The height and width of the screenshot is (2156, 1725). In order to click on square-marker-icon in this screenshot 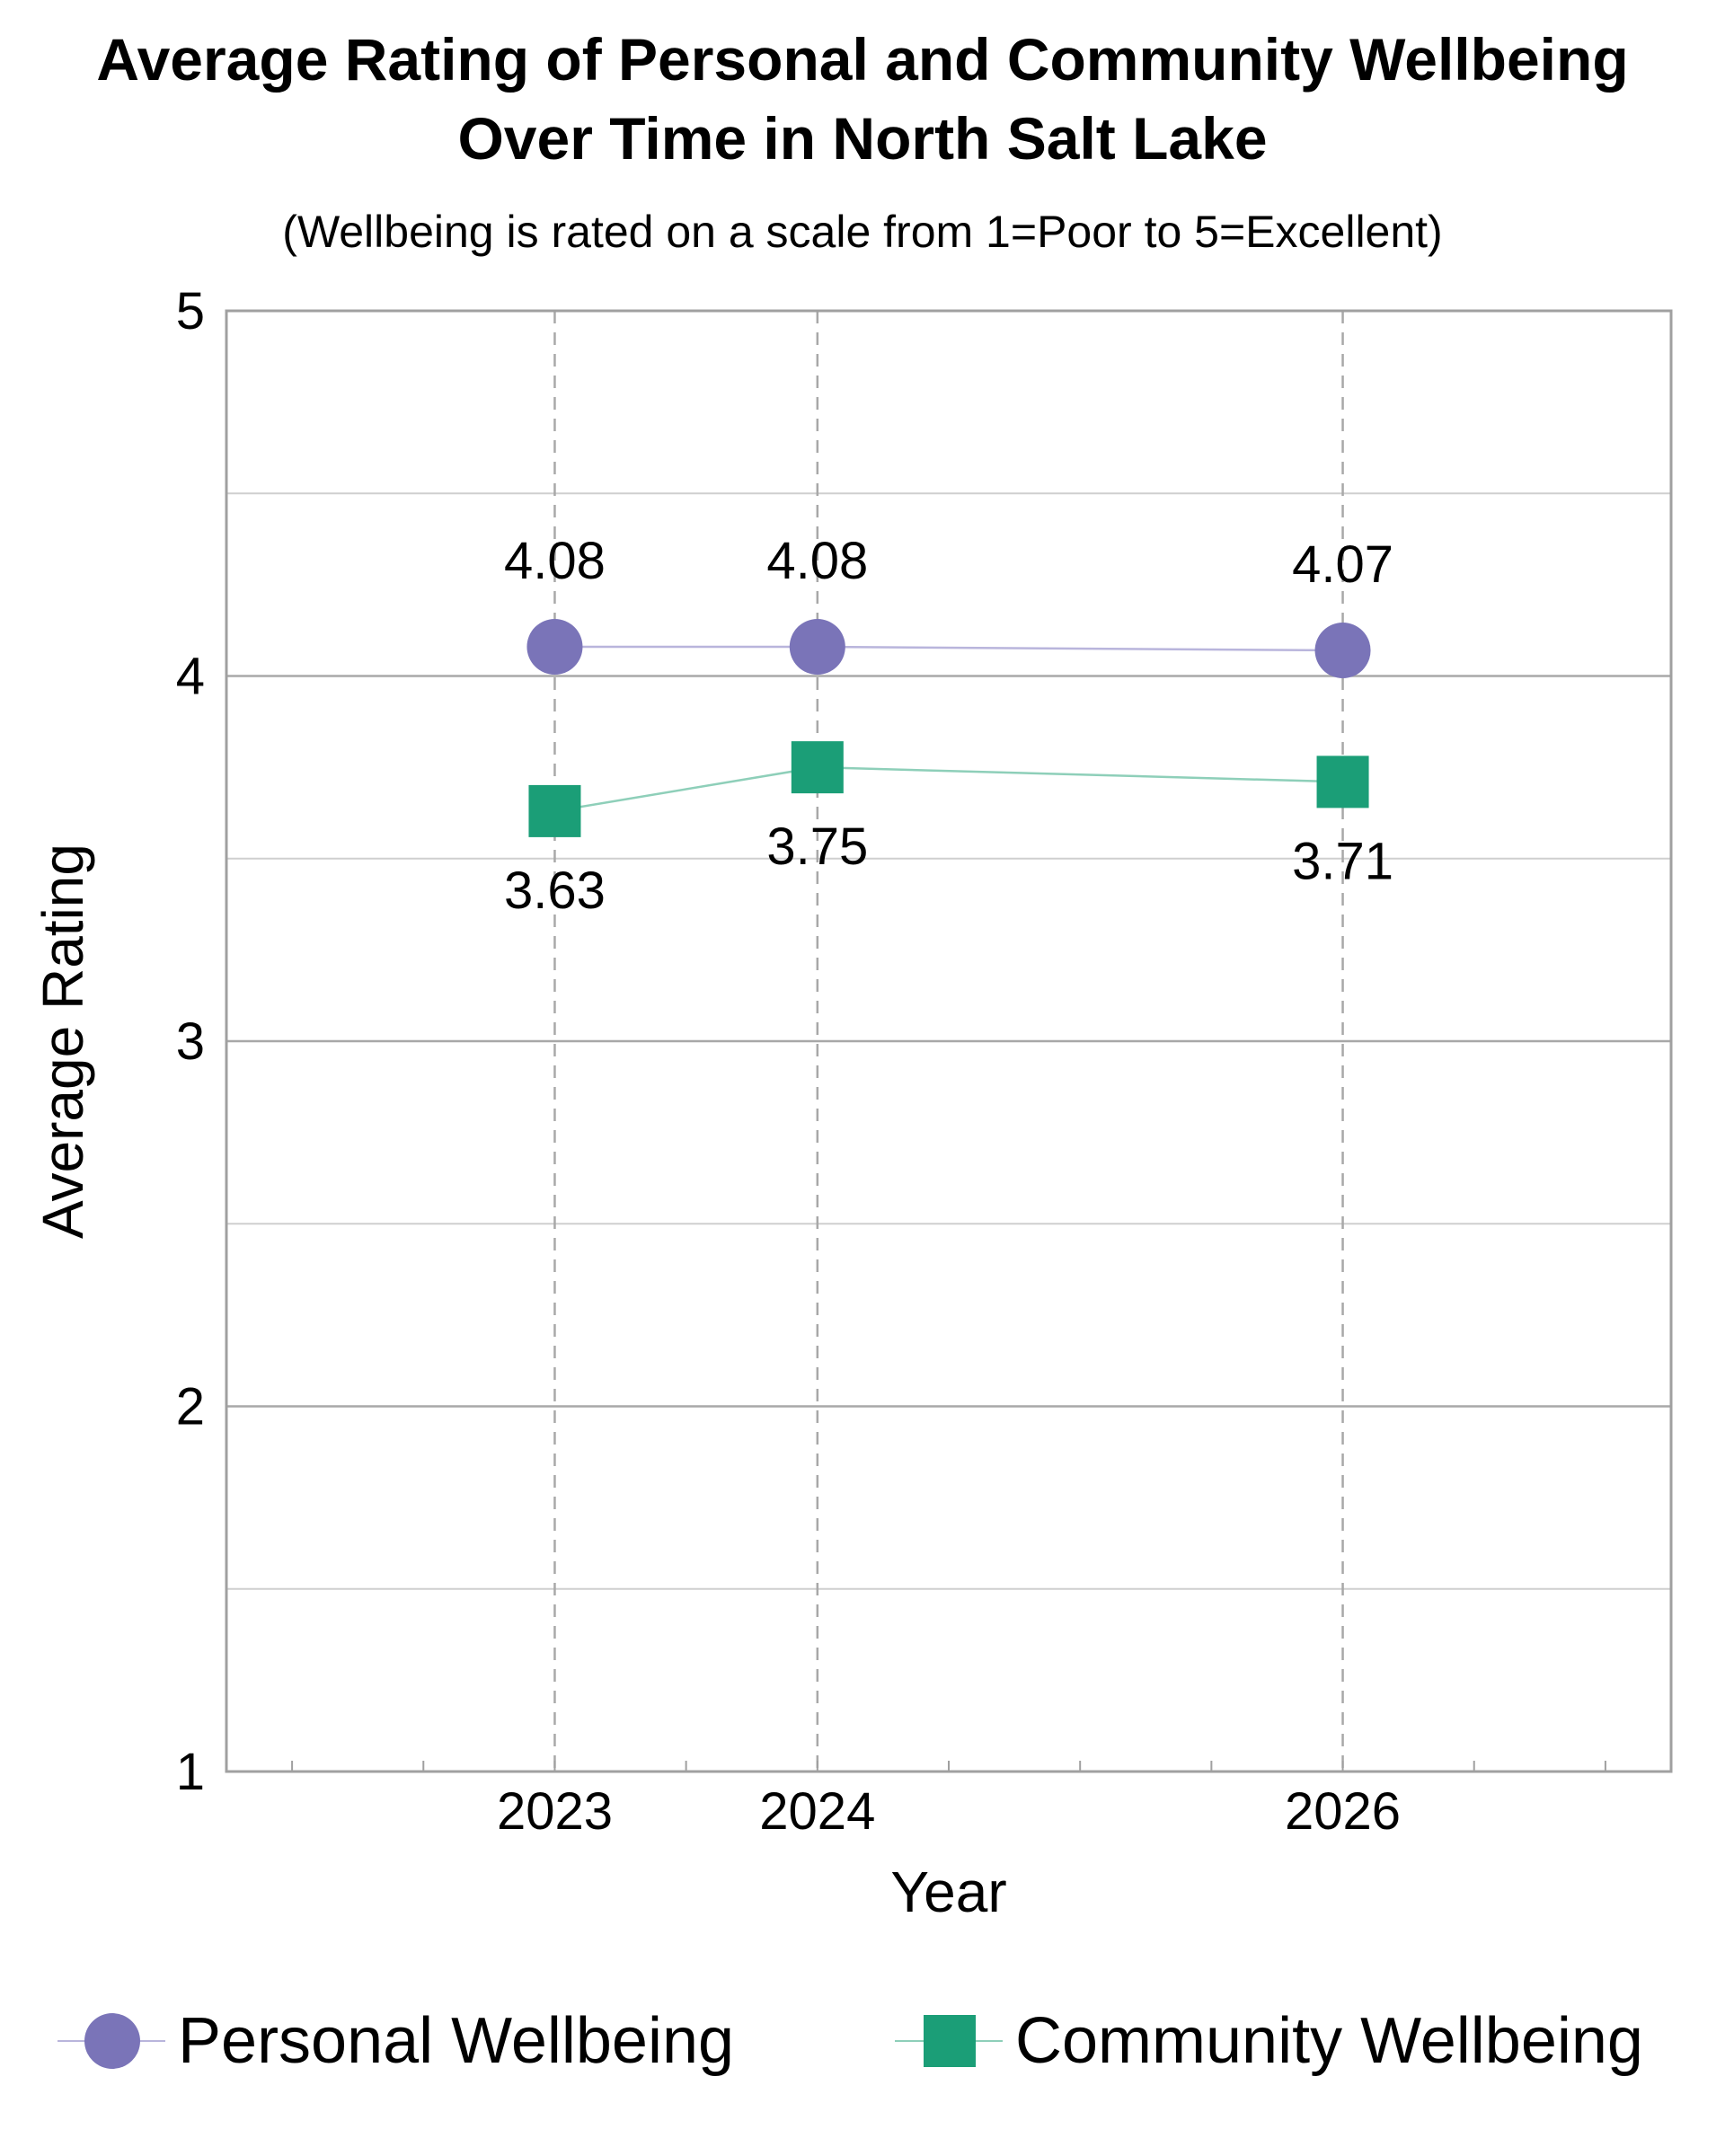, I will do `click(950, 2041)`.